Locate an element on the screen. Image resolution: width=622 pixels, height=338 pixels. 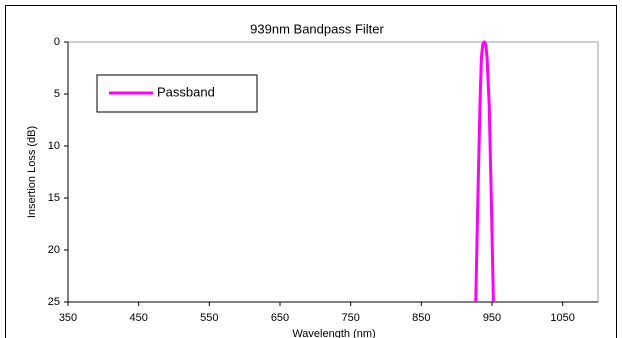
x-tick-label: 750 is located at coordinates (350, 318).